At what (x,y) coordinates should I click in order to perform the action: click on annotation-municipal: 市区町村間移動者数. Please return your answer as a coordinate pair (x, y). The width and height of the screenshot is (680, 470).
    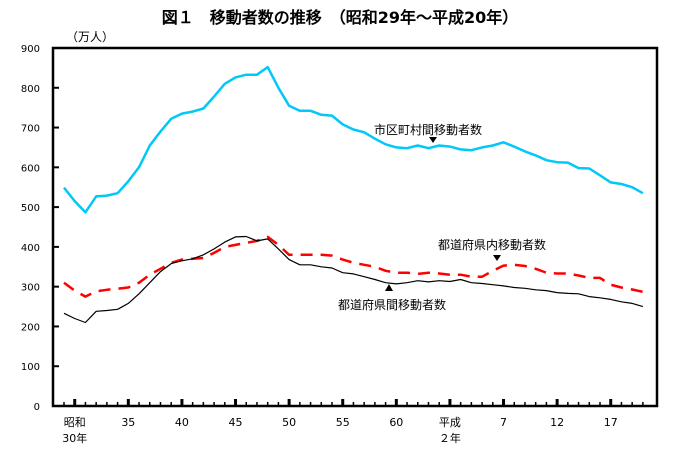
    Looking at the image, I should click on (428, 130).